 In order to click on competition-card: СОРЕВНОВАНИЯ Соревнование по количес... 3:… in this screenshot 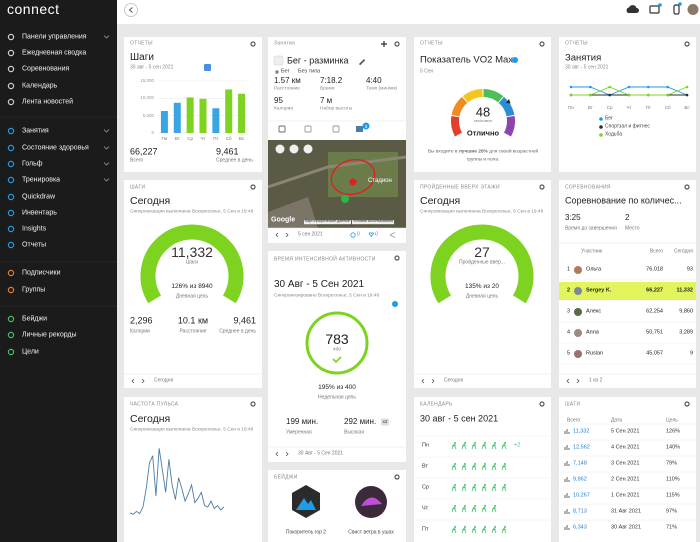, I will do `click(627, 284)`.